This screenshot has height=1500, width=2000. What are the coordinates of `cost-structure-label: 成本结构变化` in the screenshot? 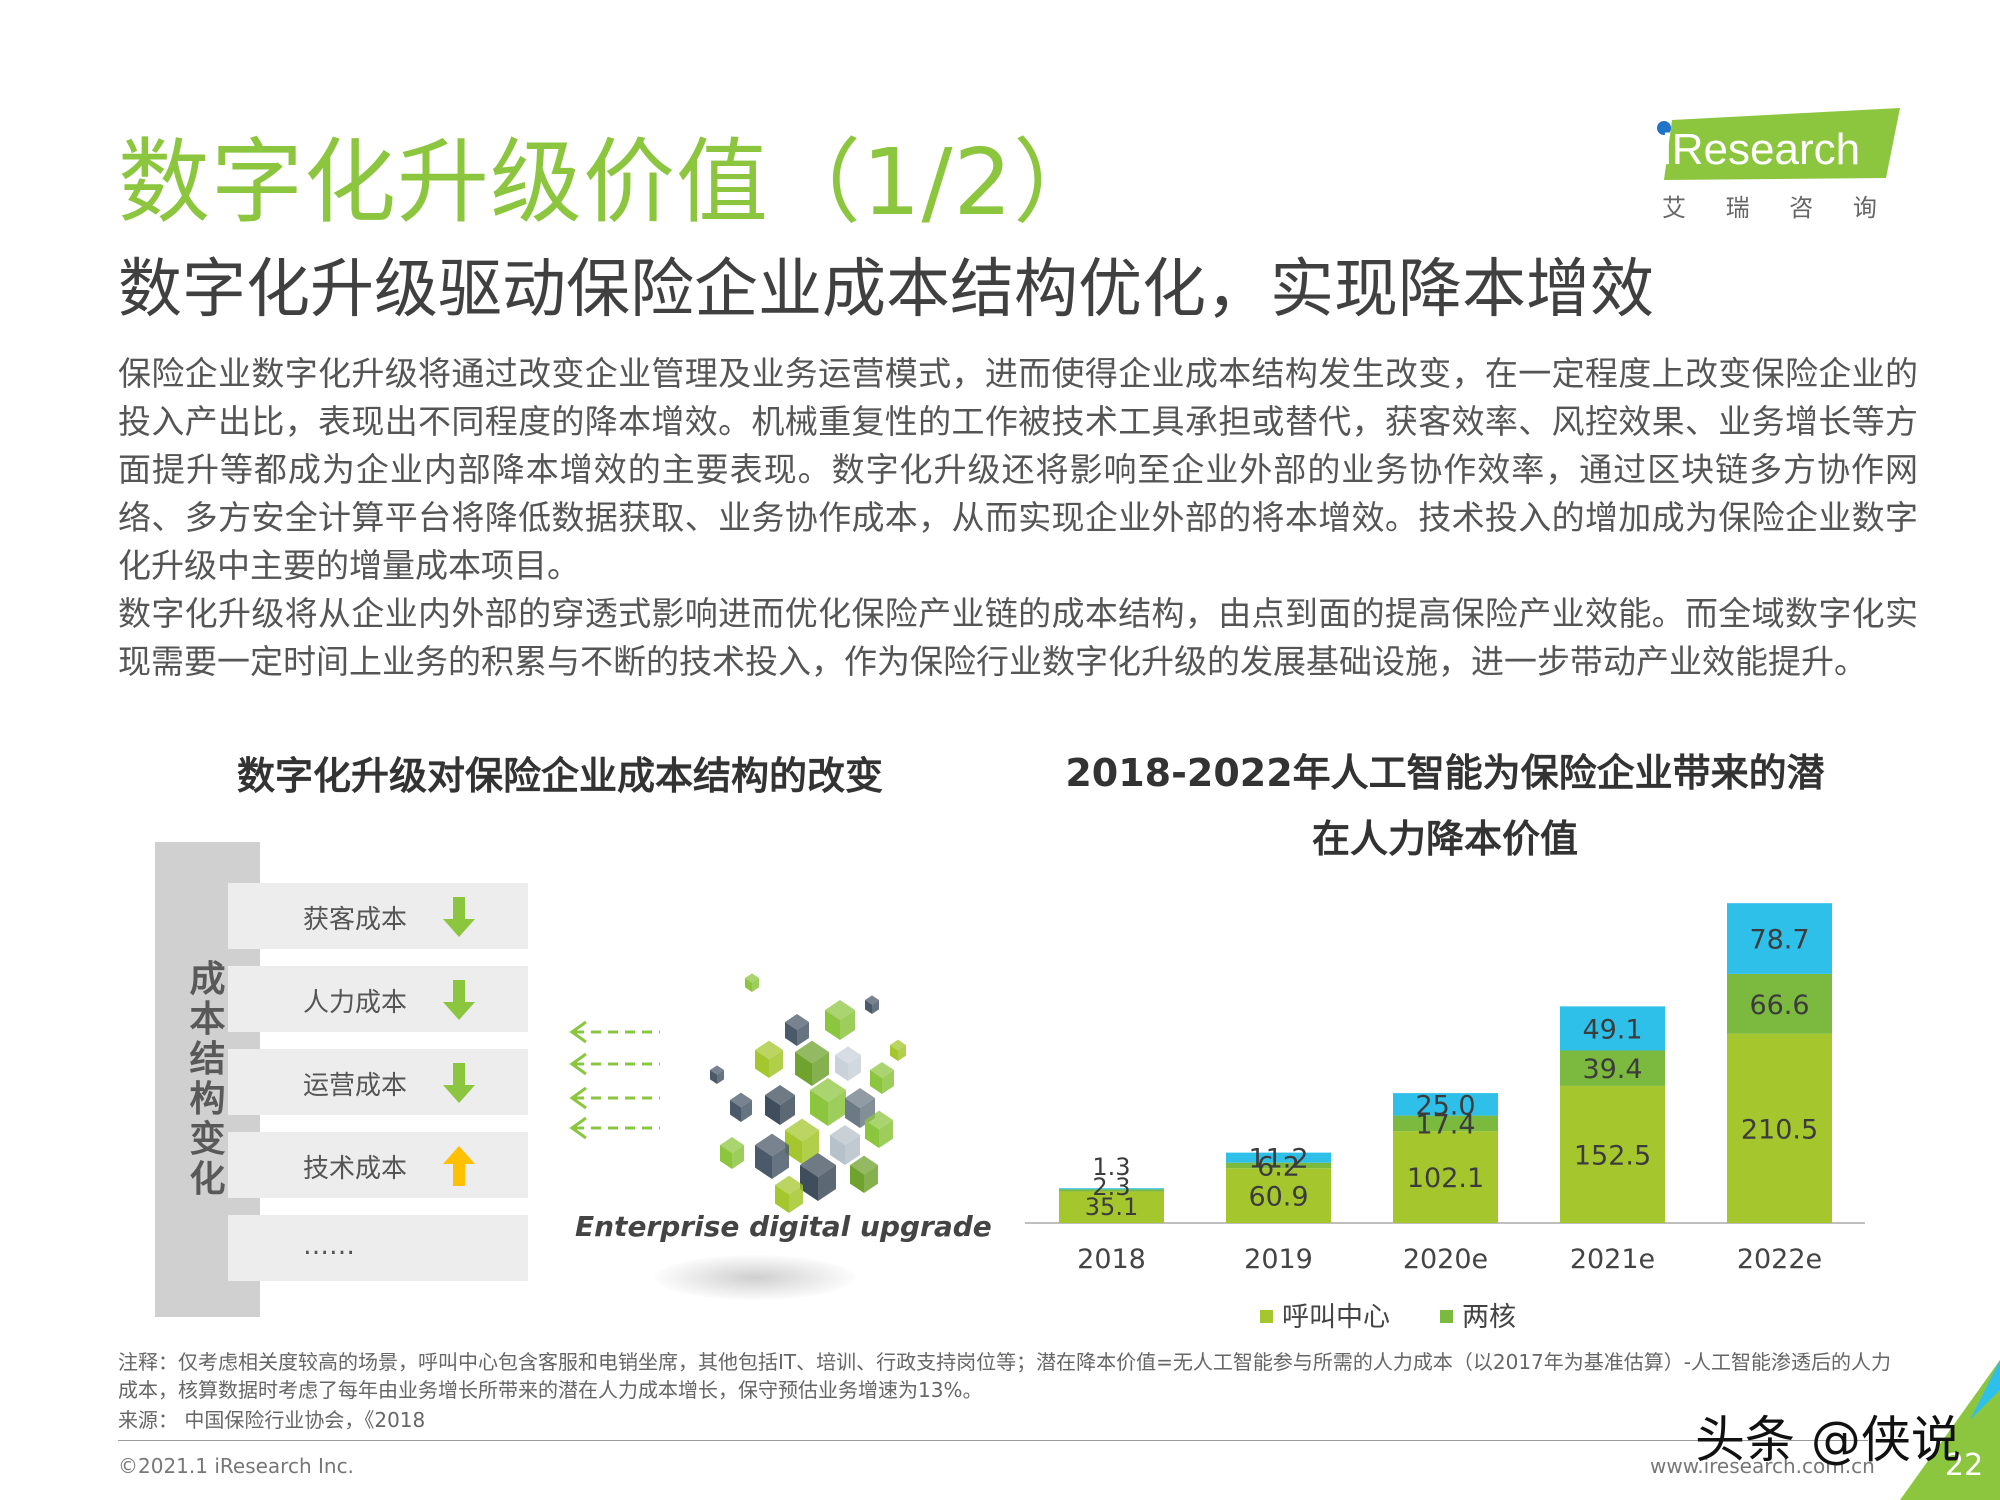 It's located at (207, 1079).